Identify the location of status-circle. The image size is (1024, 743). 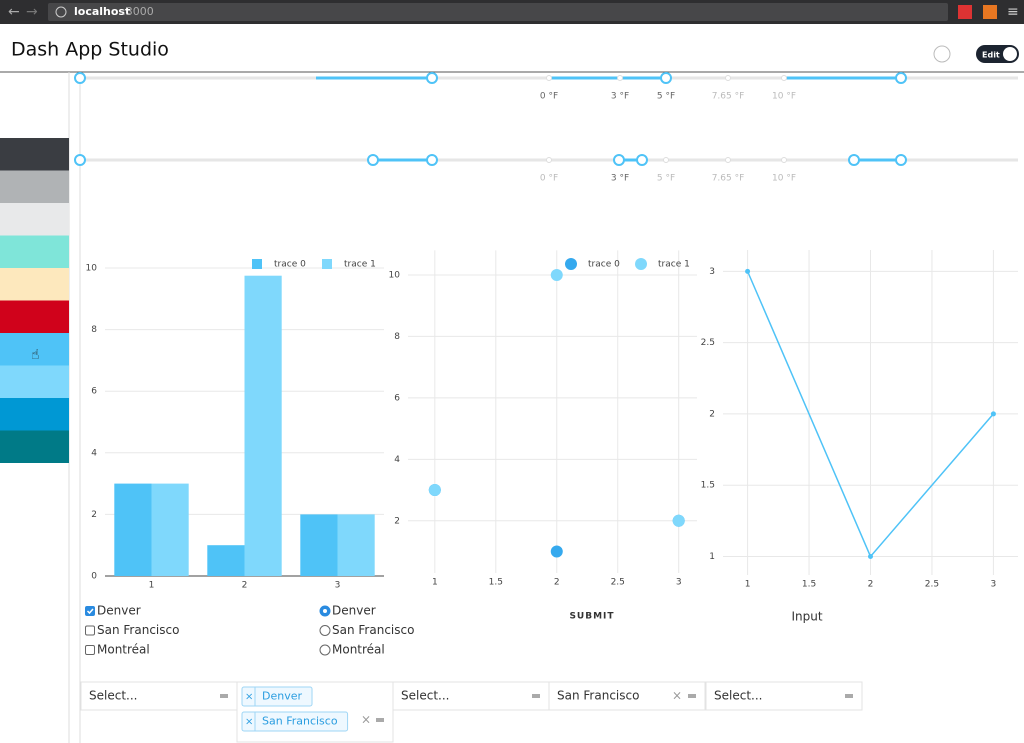
(942, 54).